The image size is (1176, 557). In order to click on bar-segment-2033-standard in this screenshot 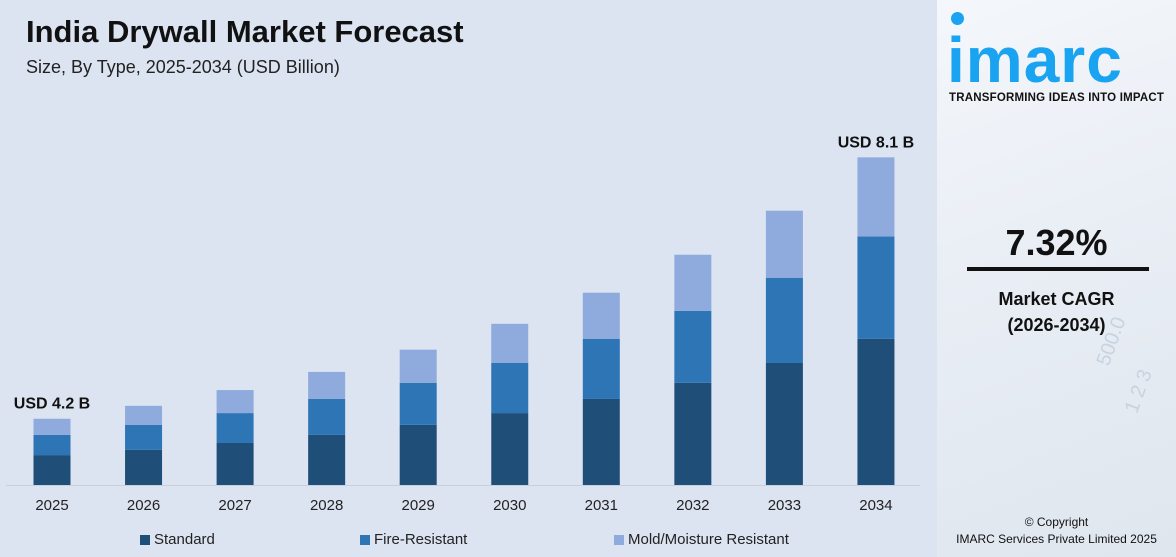, I will do `click(784, 423)`.